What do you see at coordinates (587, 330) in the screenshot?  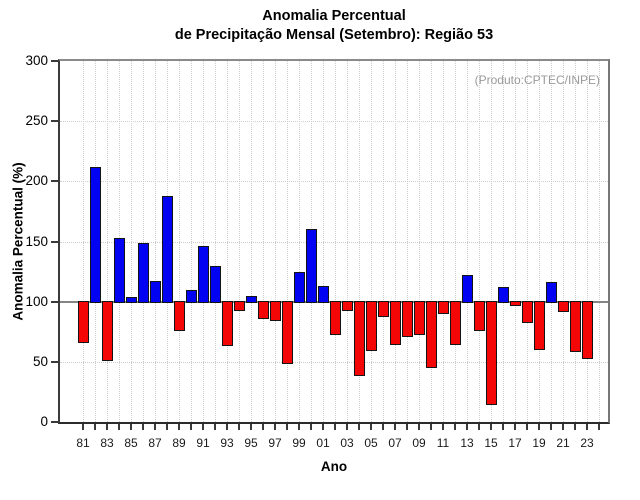 I see `bar-2023` at bounding box center [587, 330].